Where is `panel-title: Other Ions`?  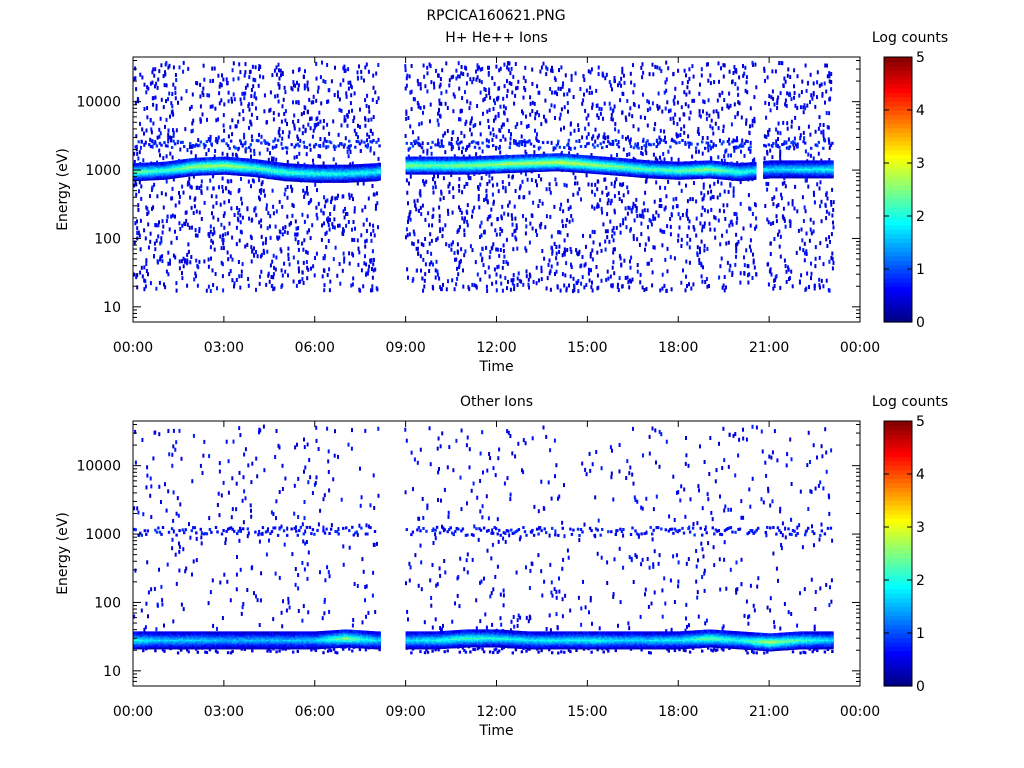 panel-title: Other Ions is located at coordinates (496, 402).